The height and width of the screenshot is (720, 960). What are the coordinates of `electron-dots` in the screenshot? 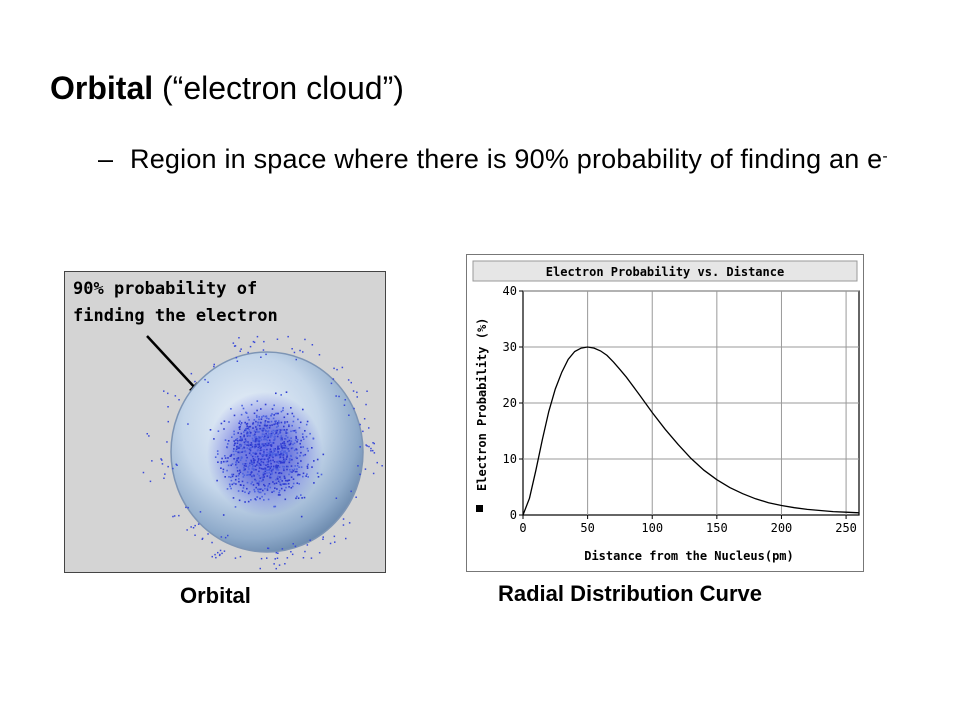 It's located at (262, 452).